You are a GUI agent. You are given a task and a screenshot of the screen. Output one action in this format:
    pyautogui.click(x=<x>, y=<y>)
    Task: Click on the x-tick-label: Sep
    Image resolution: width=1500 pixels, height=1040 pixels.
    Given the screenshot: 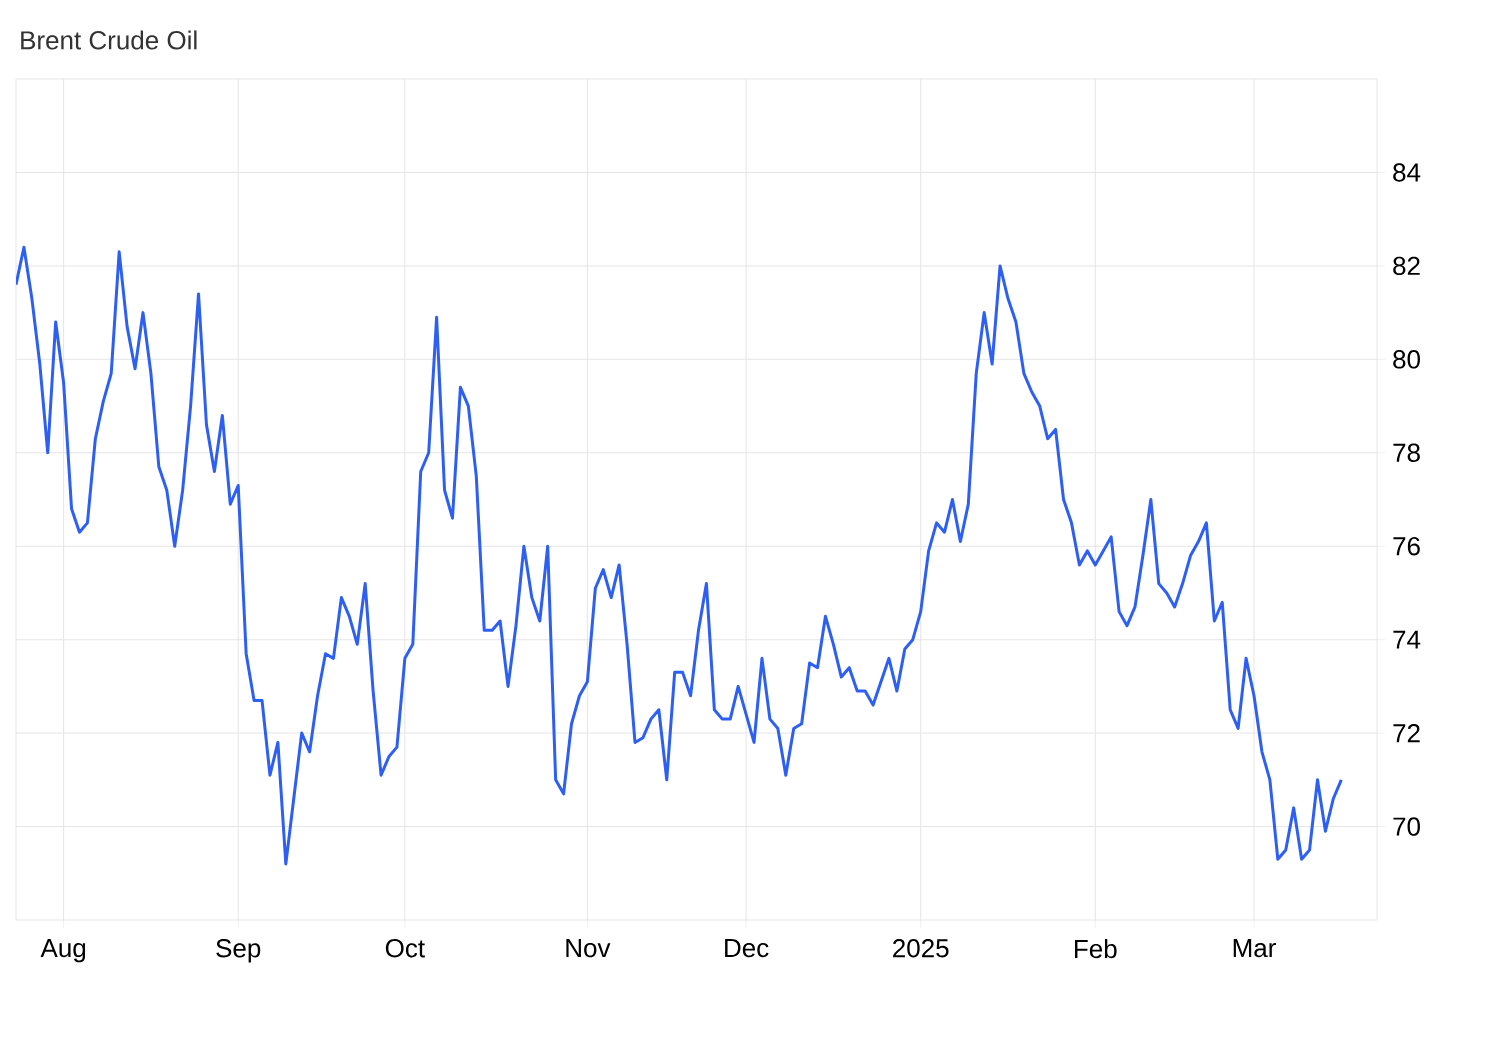 What is the action you would take?
    pyautogui.click(x=238, y=951)
    